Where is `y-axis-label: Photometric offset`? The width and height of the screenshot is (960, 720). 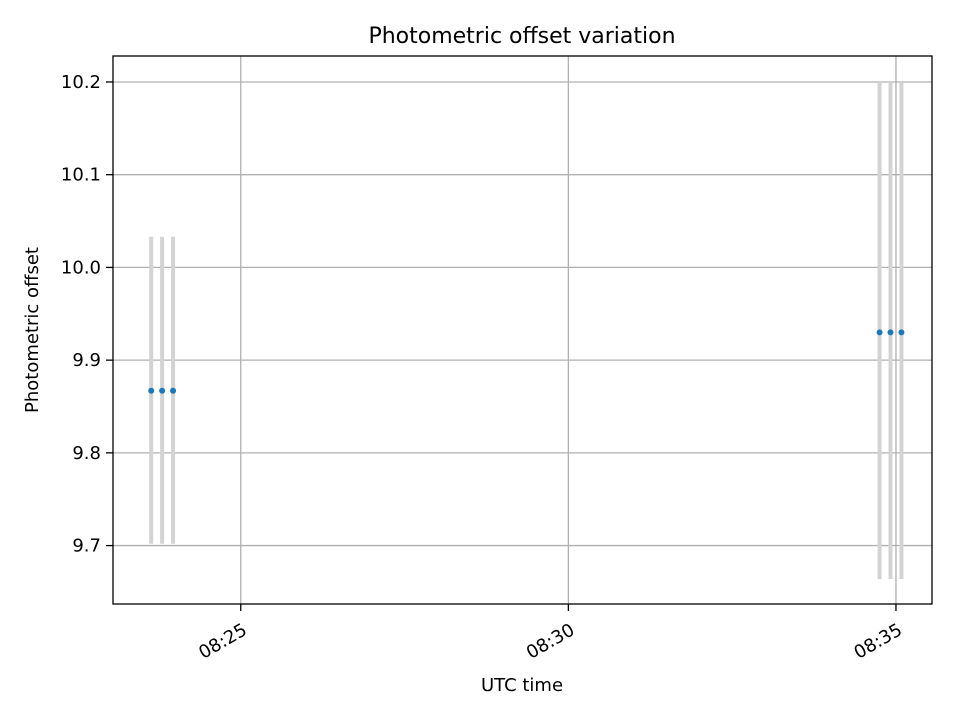
y-axis-label: Photometric offset is located at coordinates (32, 330).